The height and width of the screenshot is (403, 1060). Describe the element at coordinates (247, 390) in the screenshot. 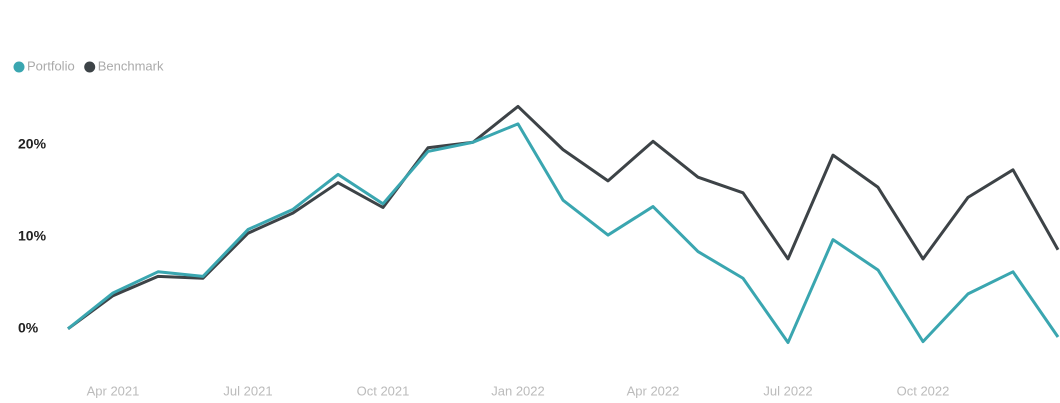

I see `x-tick-label: Jul 2021` at that location.